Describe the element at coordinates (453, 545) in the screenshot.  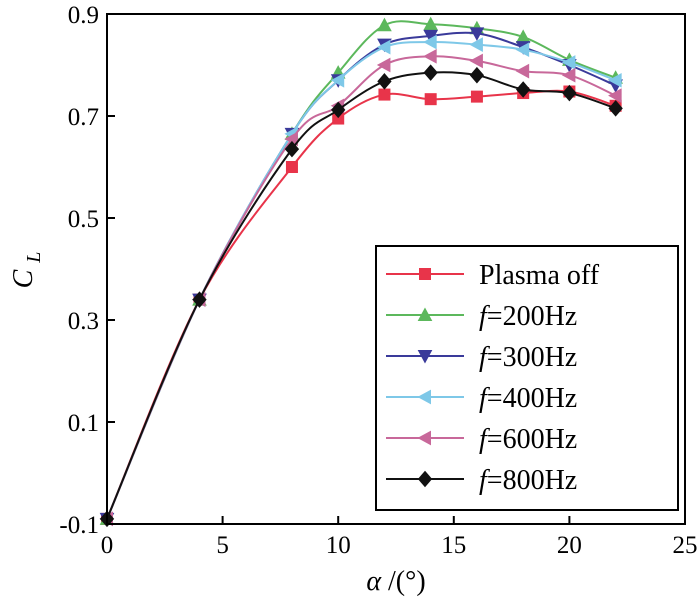
I see `x-tick-label: 15` at that location.